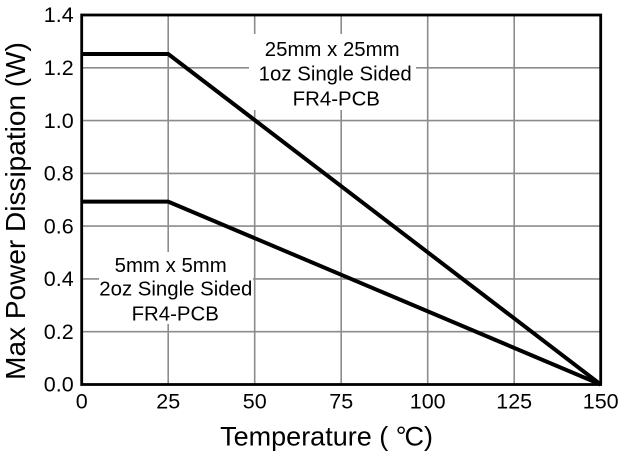 The image size is (624, 457). Describe the element at coordinates (59, 121) in the screenshot. I see `svg-text: 1.0` at that location.